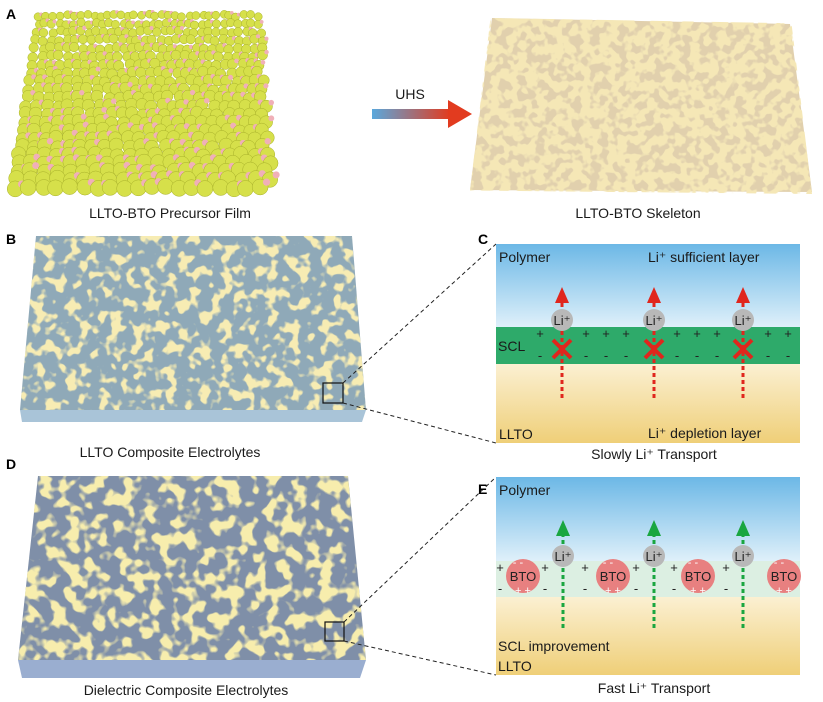 The height and width of the screenshot is (702, 823). Describe the element at coordinates (422, 114) in the screenshot. I see `uhs-arrow` at that location.